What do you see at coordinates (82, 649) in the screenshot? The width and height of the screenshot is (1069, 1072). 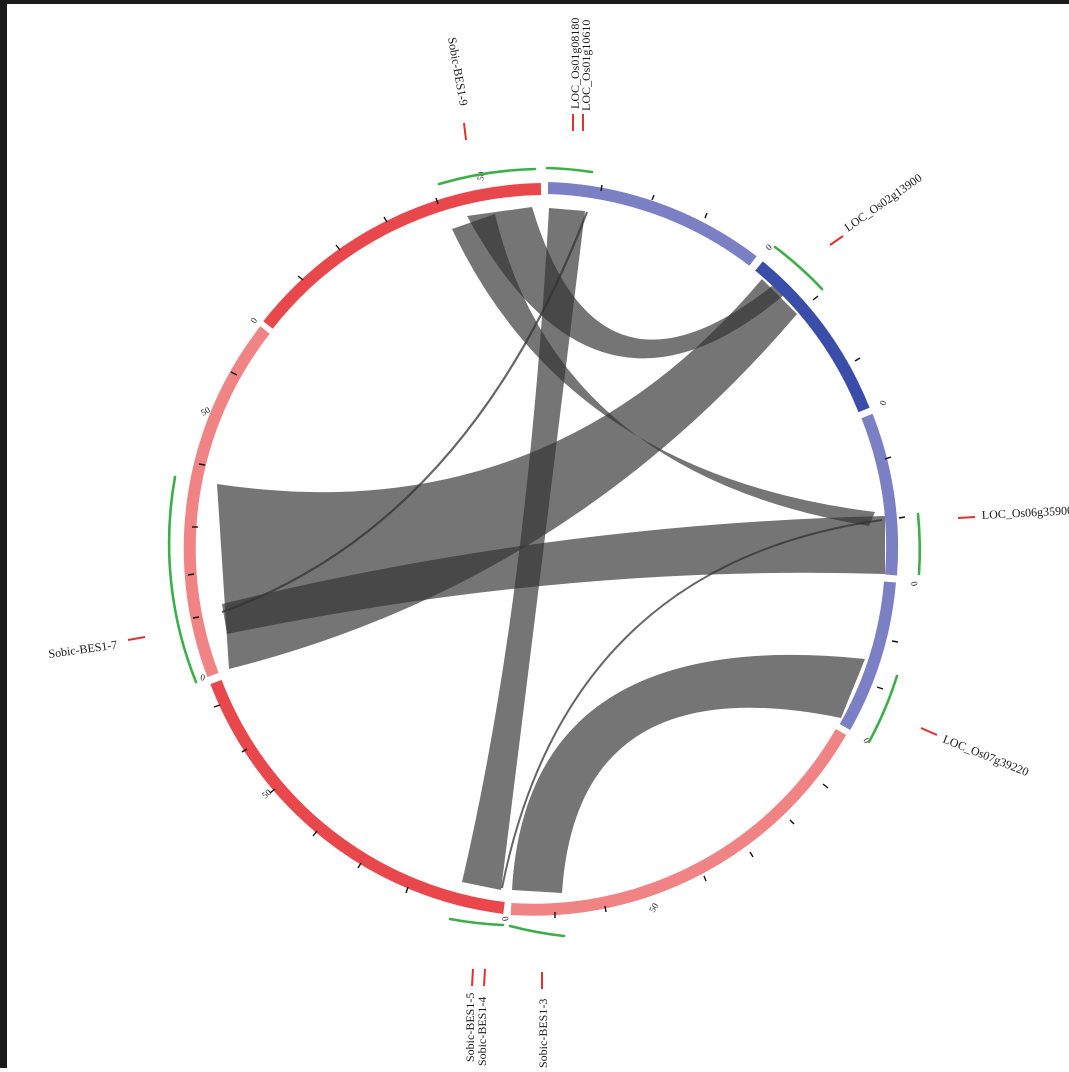 I see `gene-label-sobic-bes1-7: Sobic-BES1-7` at bounding box center [82, 649].